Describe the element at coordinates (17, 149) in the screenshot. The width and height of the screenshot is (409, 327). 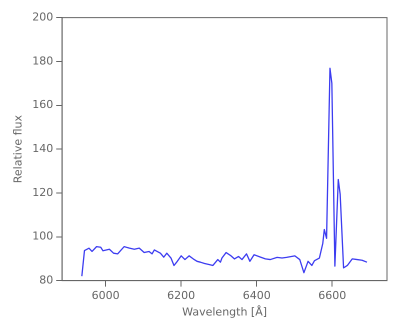
I see `y-axis-title: Relative flux` at that location.